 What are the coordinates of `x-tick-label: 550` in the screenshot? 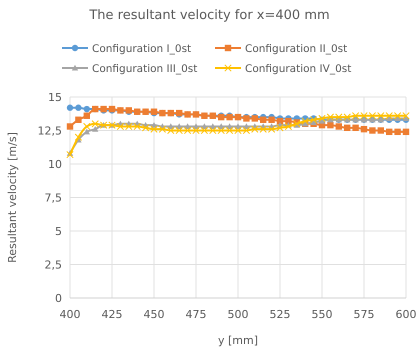 It's located at (322, 314).